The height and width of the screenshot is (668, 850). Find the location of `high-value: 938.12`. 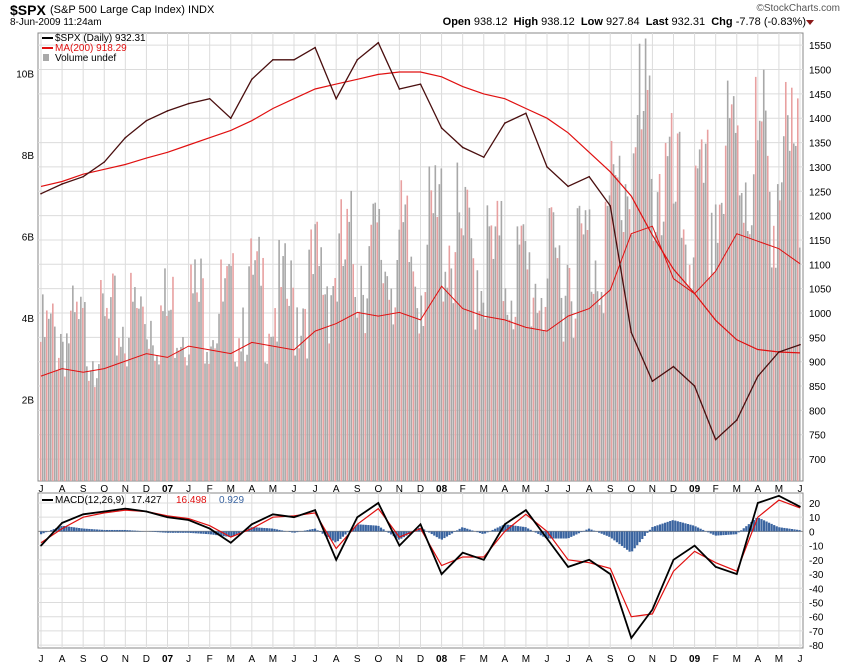

high-value: 938.12 is located at coordinates (558, 22).